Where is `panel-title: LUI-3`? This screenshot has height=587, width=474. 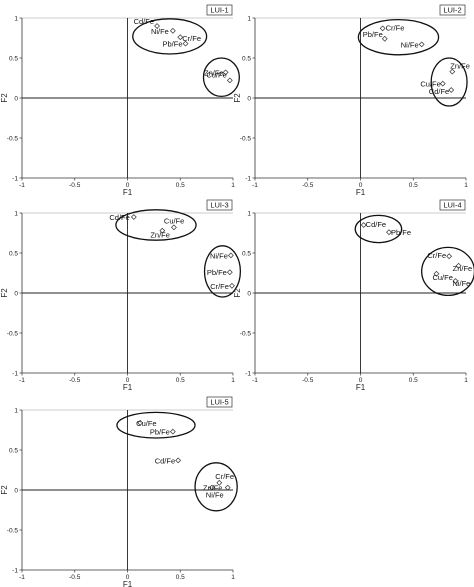 panel-title: LUI-3 is located at coordinates (219, 205).